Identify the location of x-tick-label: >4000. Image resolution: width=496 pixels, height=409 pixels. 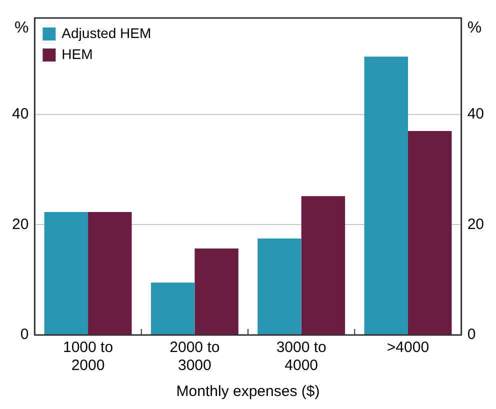
(408, 347).